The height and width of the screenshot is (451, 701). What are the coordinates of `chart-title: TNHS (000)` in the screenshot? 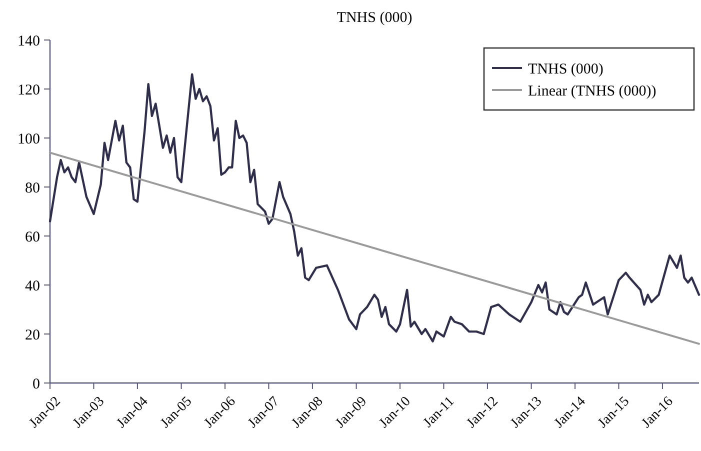 It's located at (374, 18).